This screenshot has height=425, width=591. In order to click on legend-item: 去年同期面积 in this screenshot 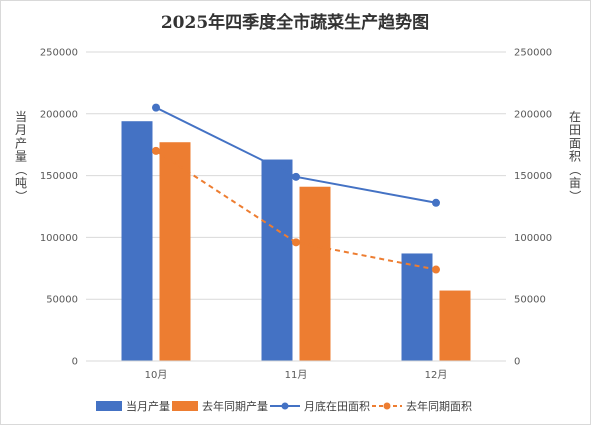, I will do `click(422, 406)`.